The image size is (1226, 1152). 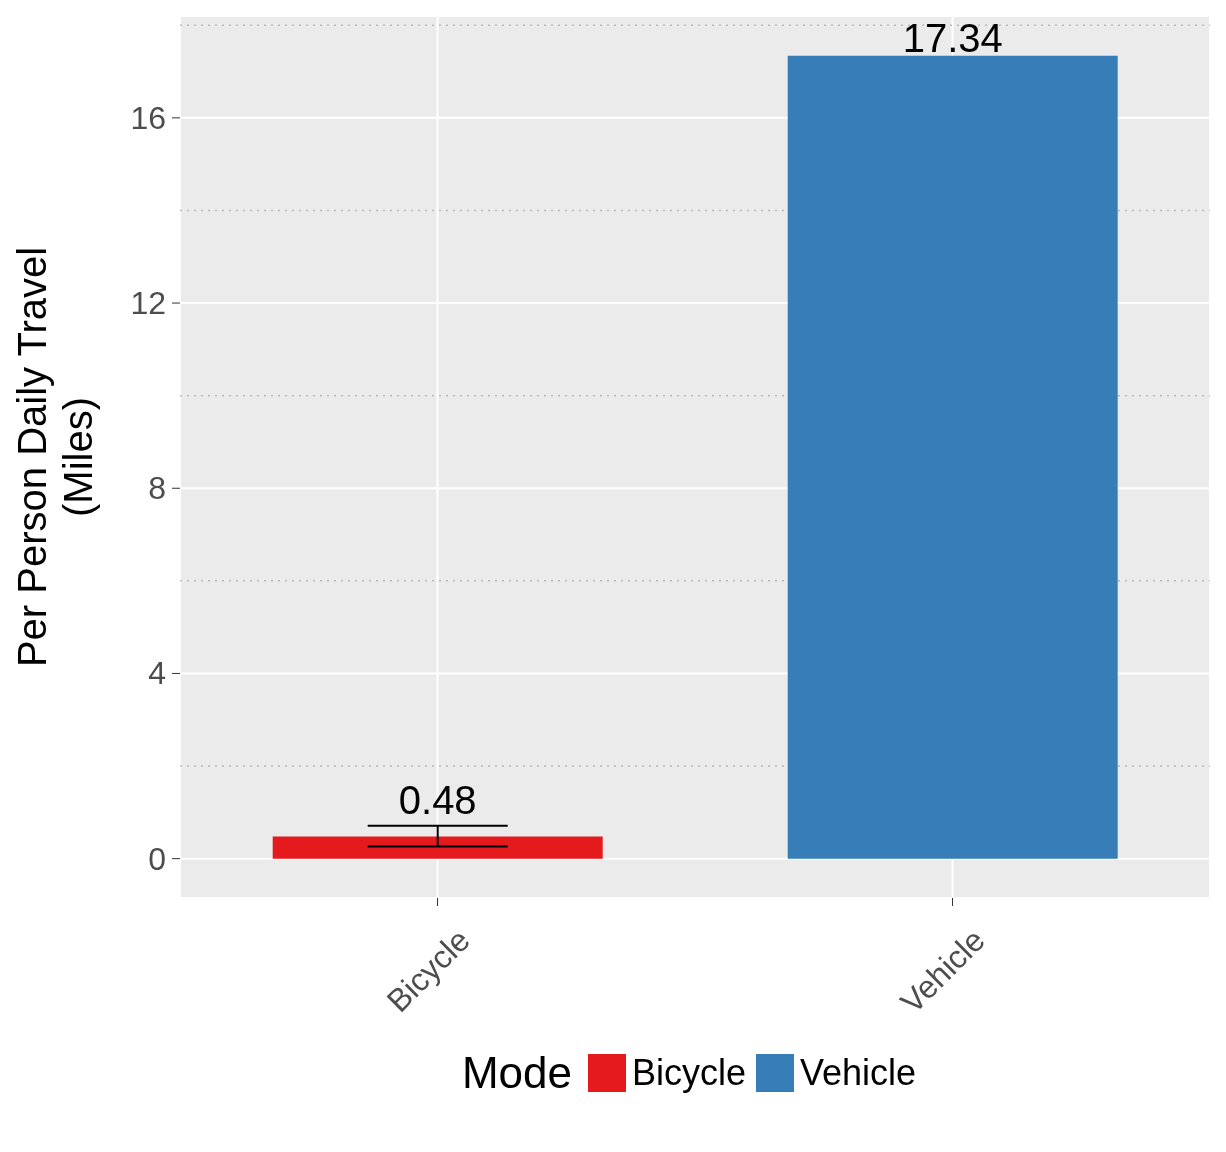 What do you see at coordinates (157, 673) in the screenshot?
I see `y-tick-label: 4` at bounding box center [157, 673].